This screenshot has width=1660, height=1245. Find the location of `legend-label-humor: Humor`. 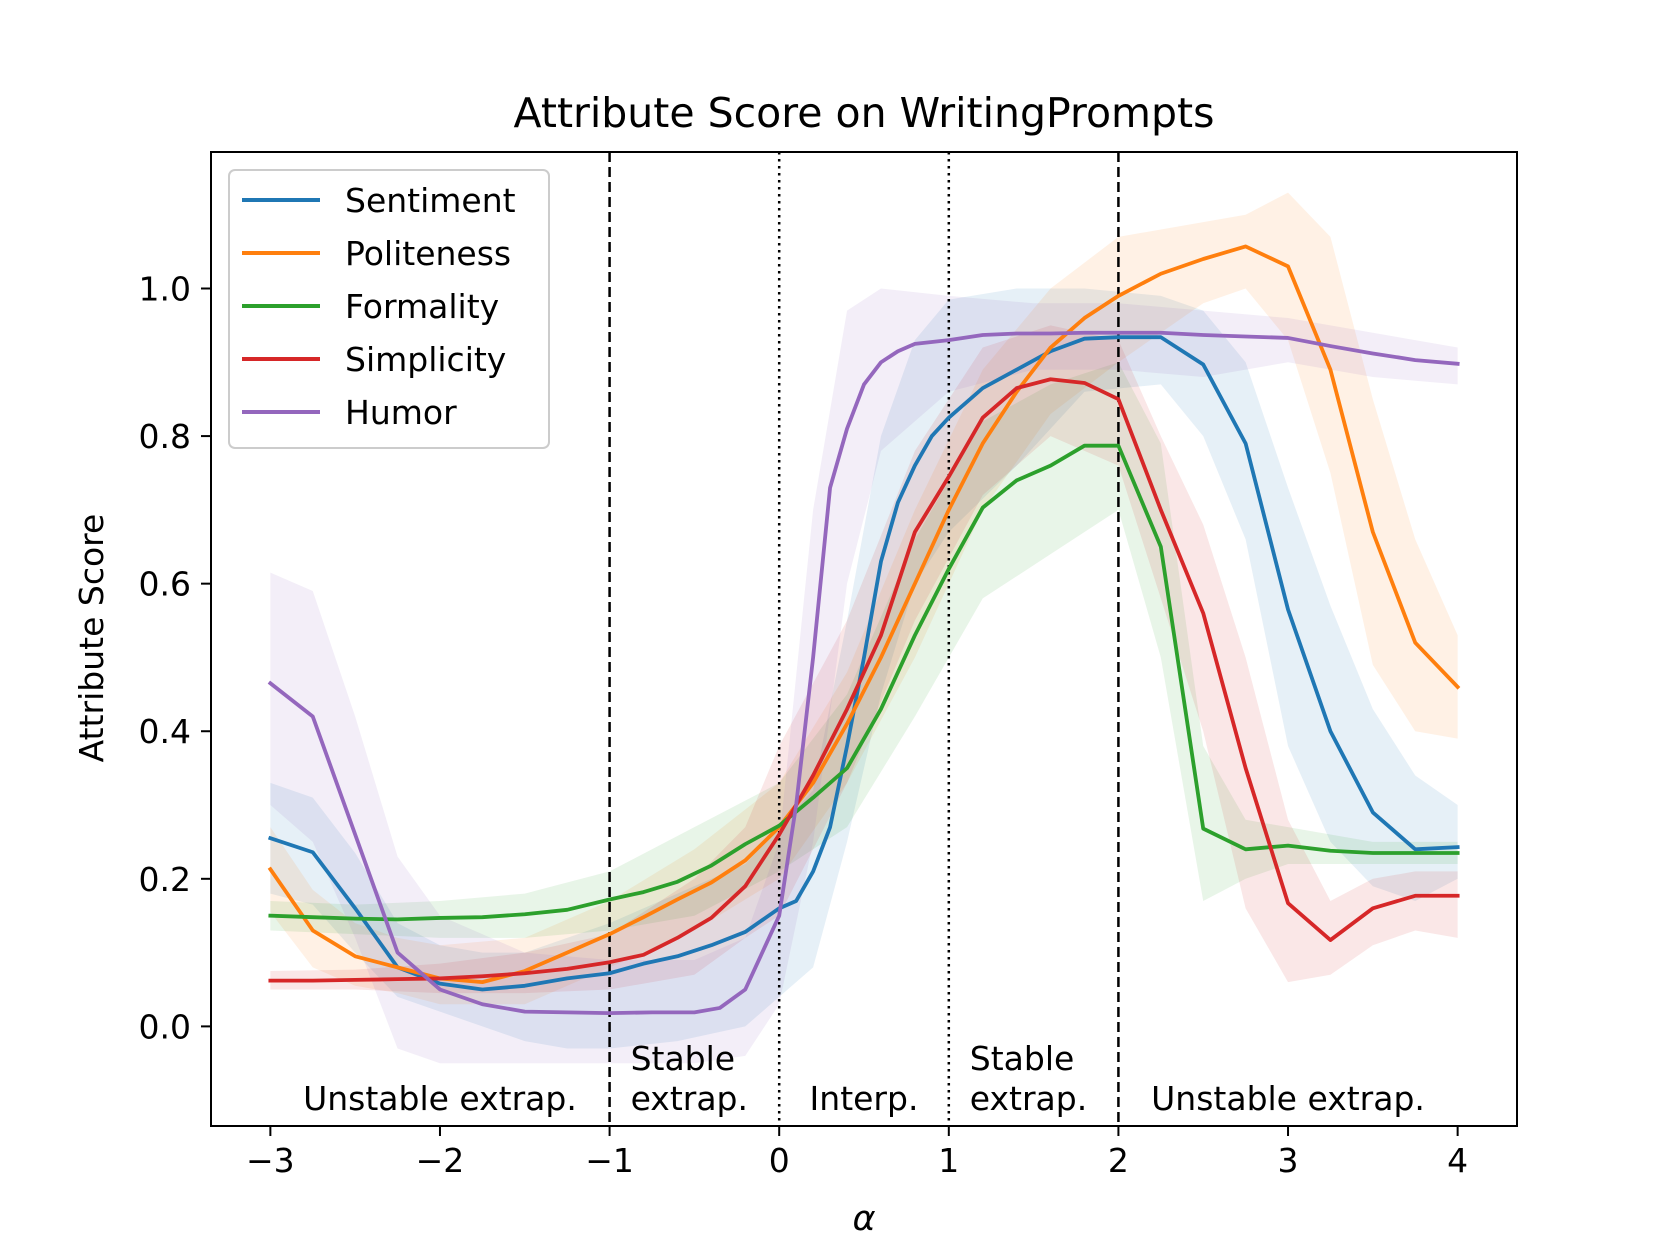

legend-label-humor: Humor is located at coordinates (401, 412).